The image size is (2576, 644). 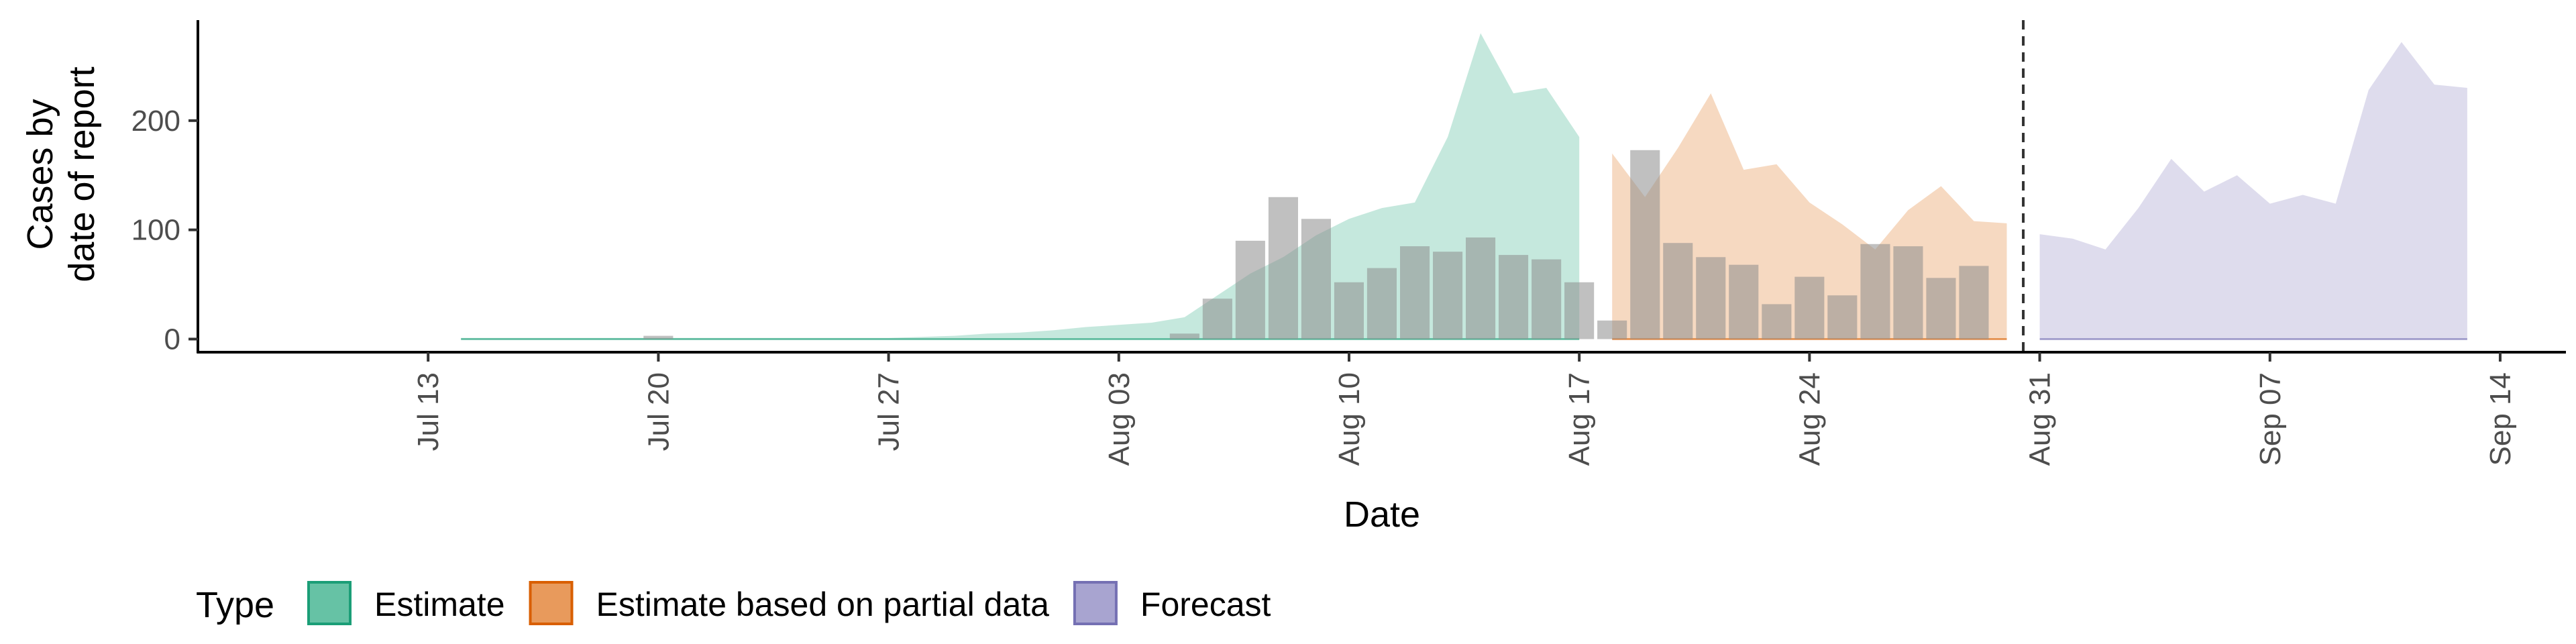 What do you see at coordinates (823, 604) in the screenshot?
I see `legend-label-1: Estimate based on partial data` at bounding box center [823, 604].